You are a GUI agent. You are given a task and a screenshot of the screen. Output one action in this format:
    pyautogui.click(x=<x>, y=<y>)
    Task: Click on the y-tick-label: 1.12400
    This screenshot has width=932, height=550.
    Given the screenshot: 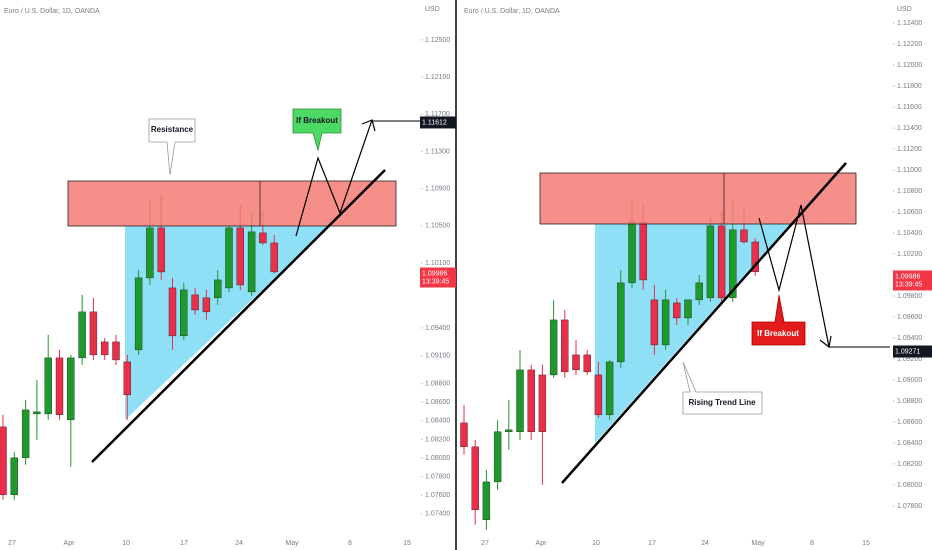 What is the action you would take?
    pyautogui.click(x=909, y=23)
    